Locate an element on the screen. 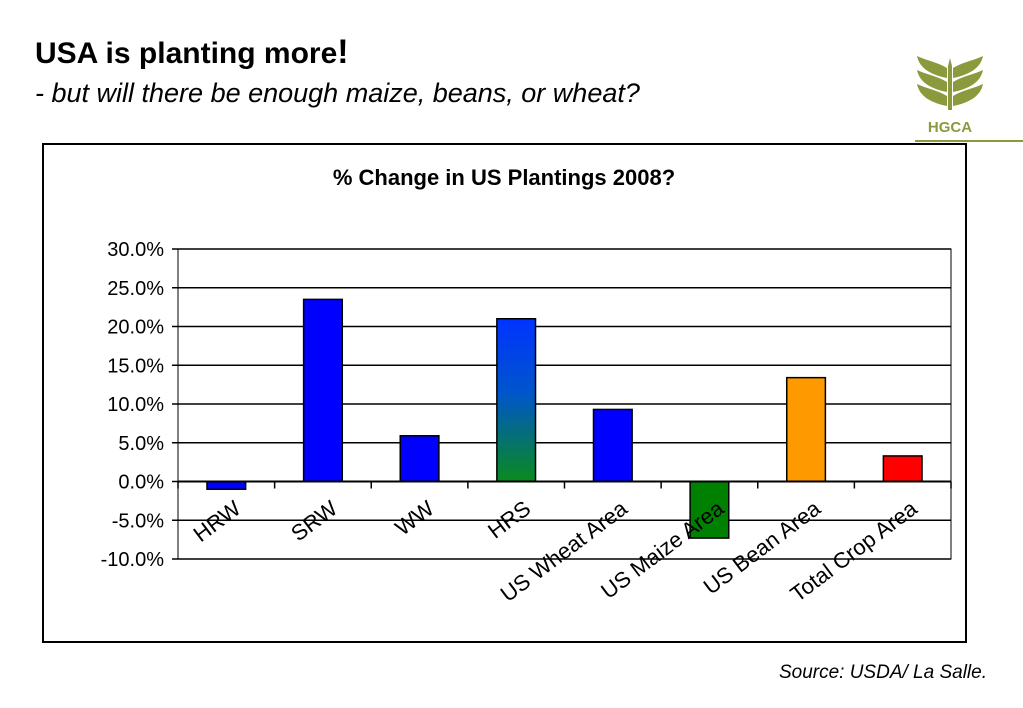 Image resolution: width=1023 pixels, height=708 pixels. x-tick-label: HRW is located at coordinates (217, 520).